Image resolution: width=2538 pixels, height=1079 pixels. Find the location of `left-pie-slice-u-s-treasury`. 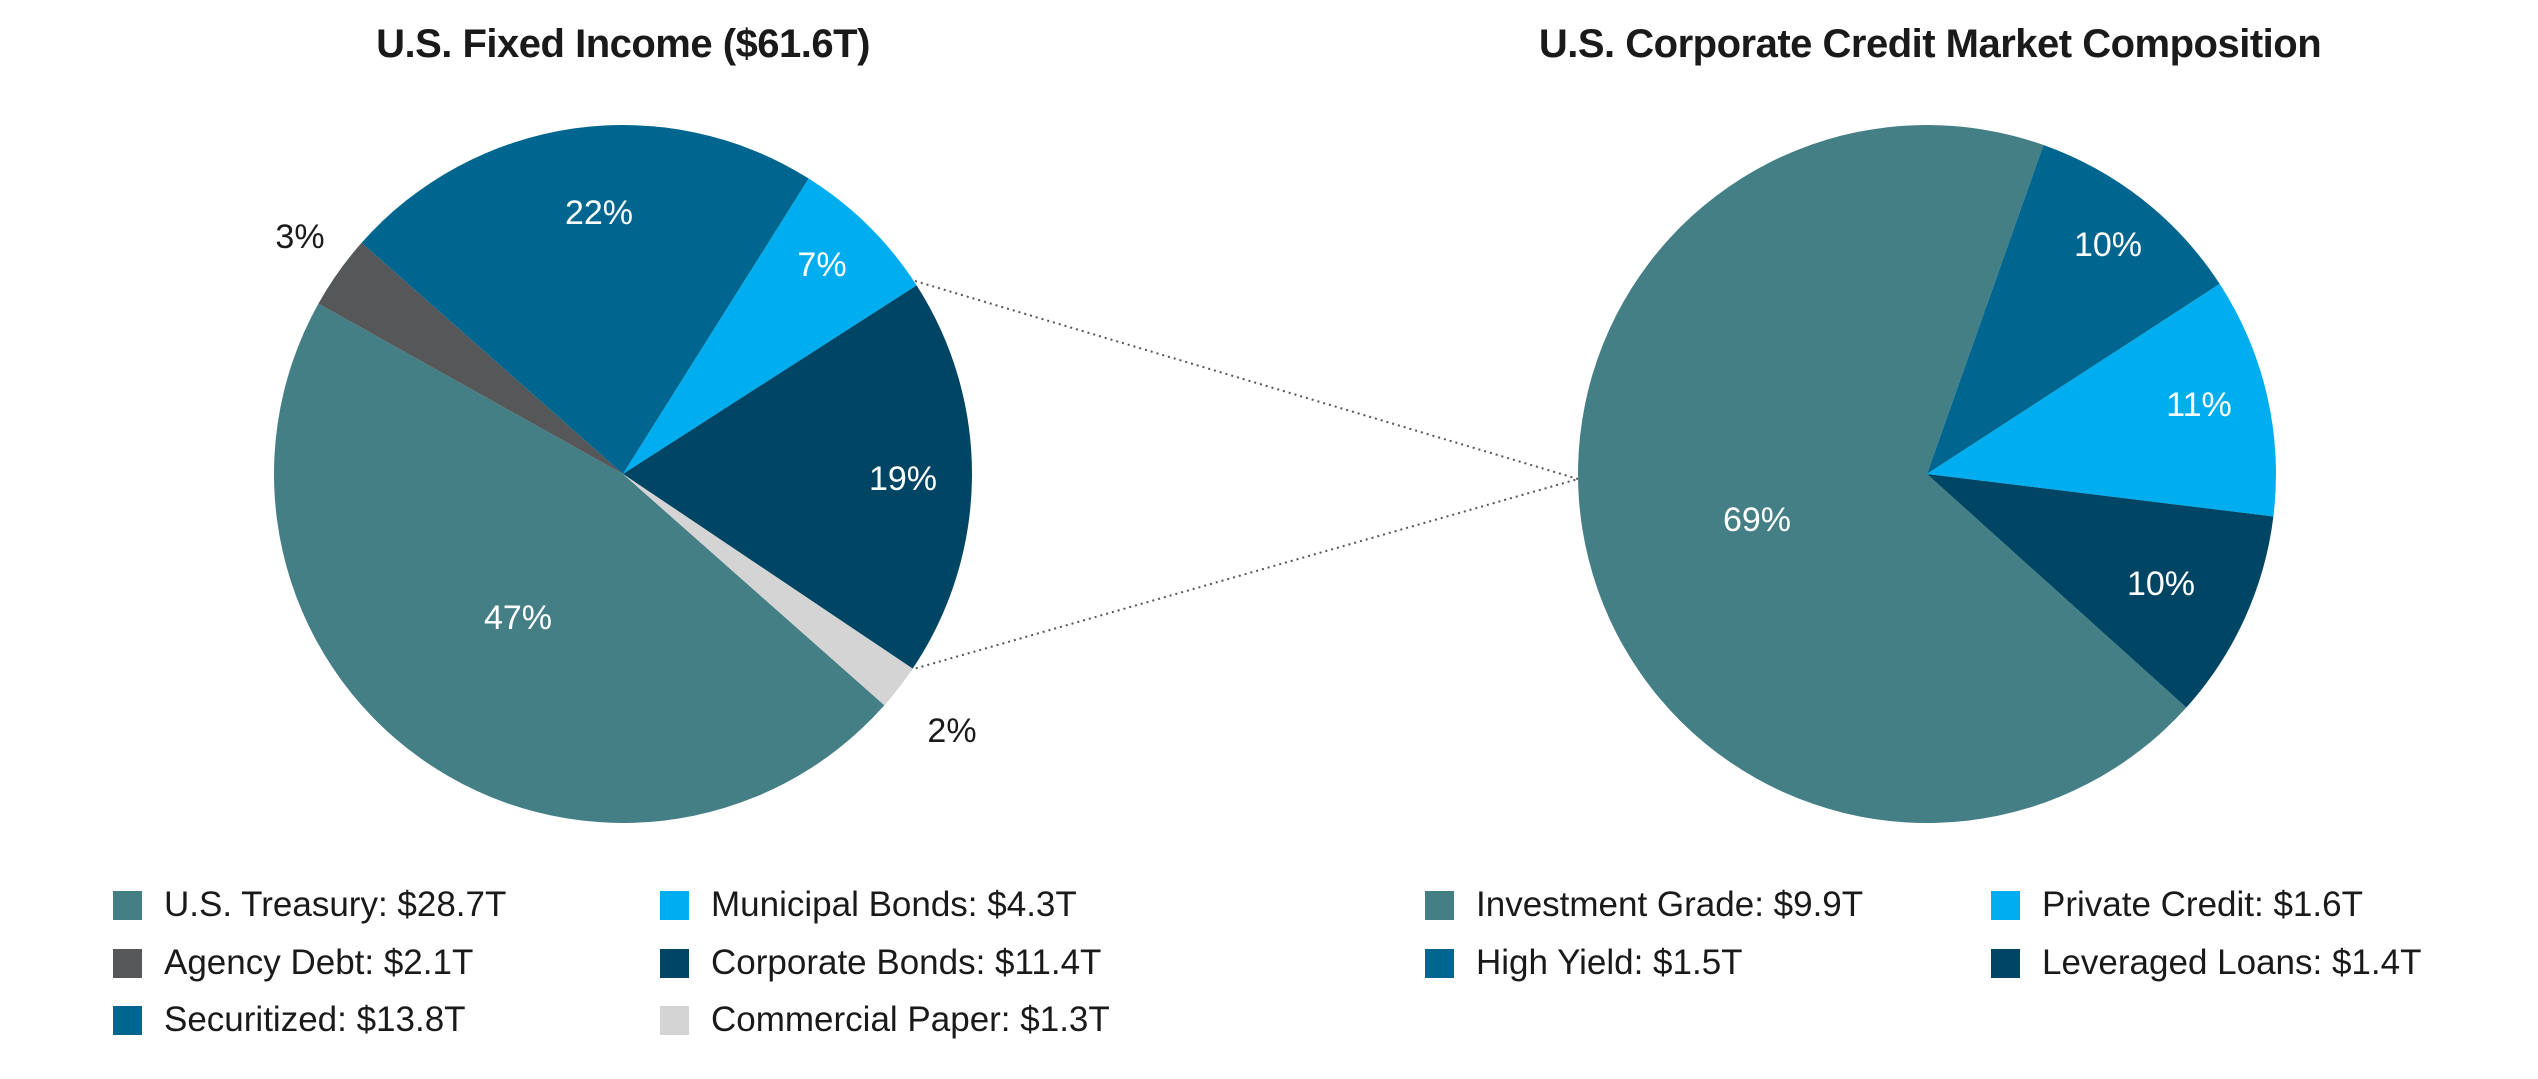

left-pie-slice-u-s-treasury is located at coordinates (579, 563).